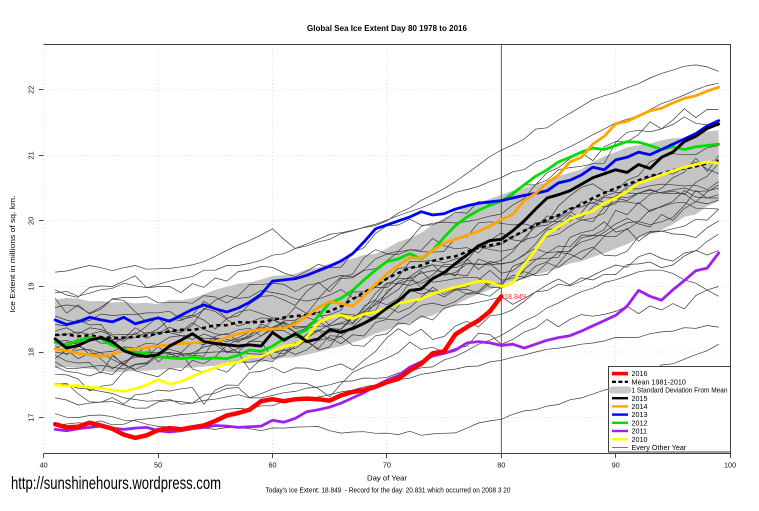  What do you see at coordinates (680, 390) in the screenshot?
I see `svg-text: 1 Standard Deviation From Mean` at bounding box center [680, 390].